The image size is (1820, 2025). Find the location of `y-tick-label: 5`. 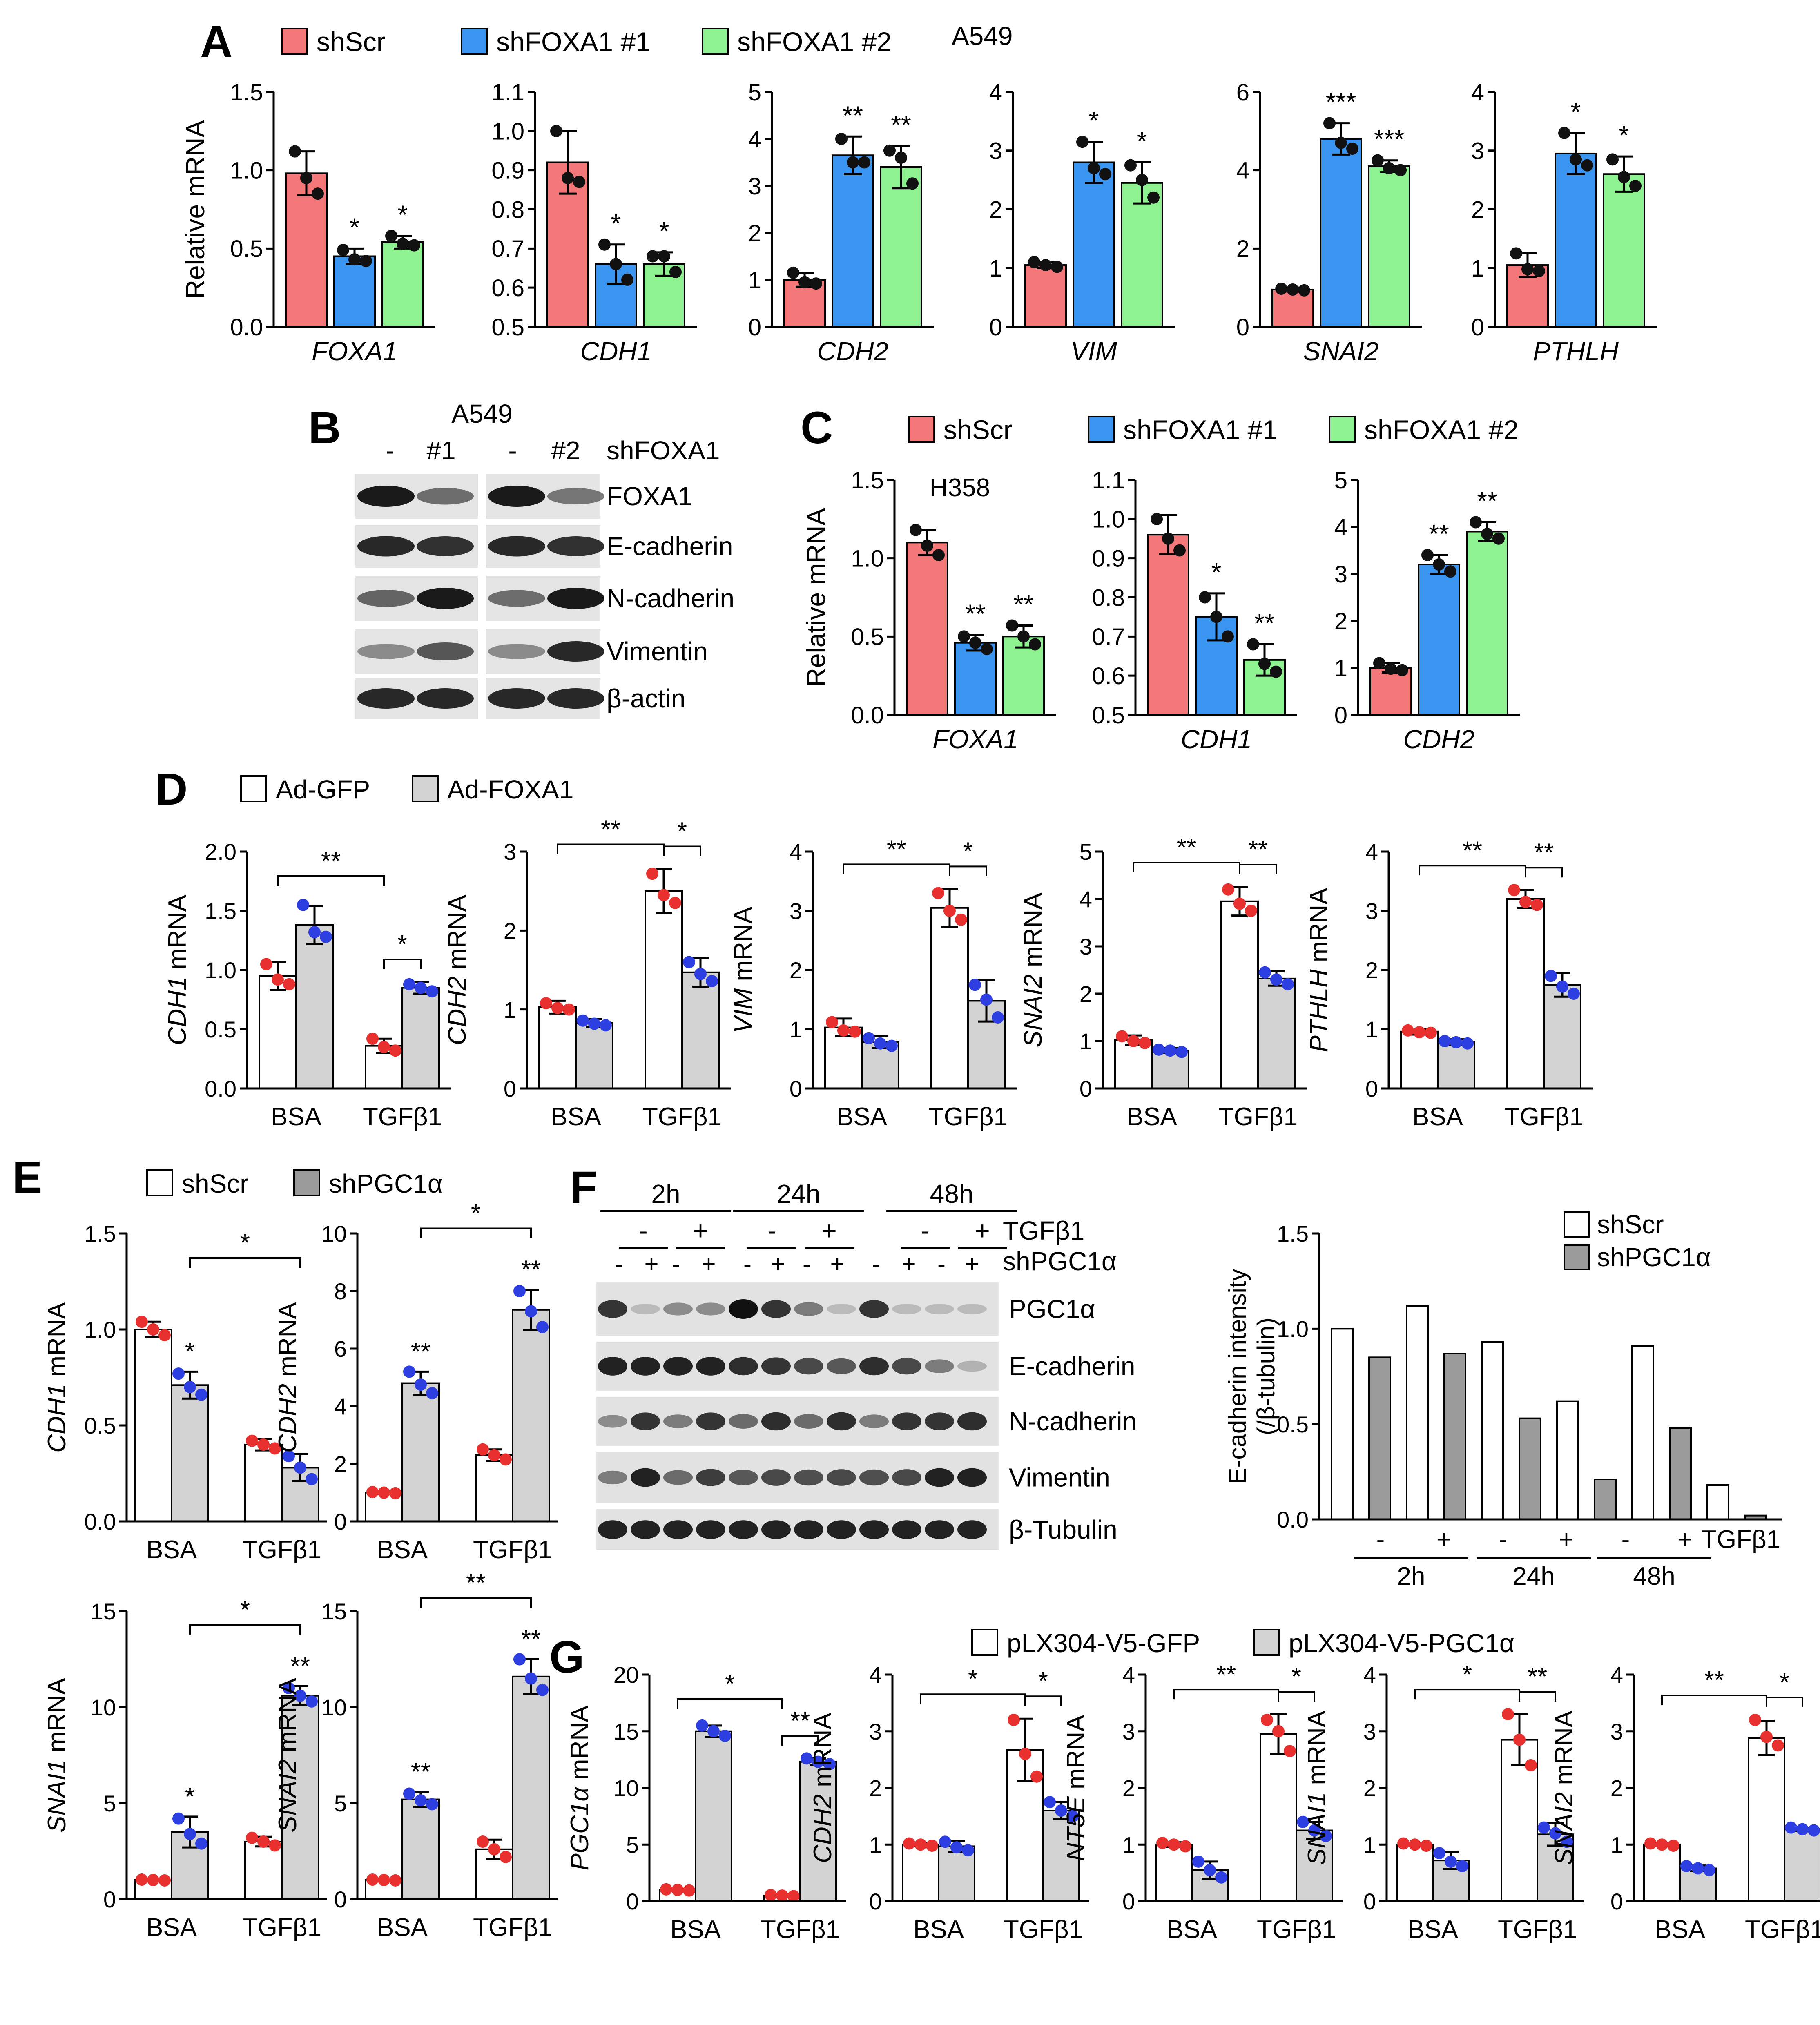

y-tick-label: 5 is located at coordinates (755, 92).